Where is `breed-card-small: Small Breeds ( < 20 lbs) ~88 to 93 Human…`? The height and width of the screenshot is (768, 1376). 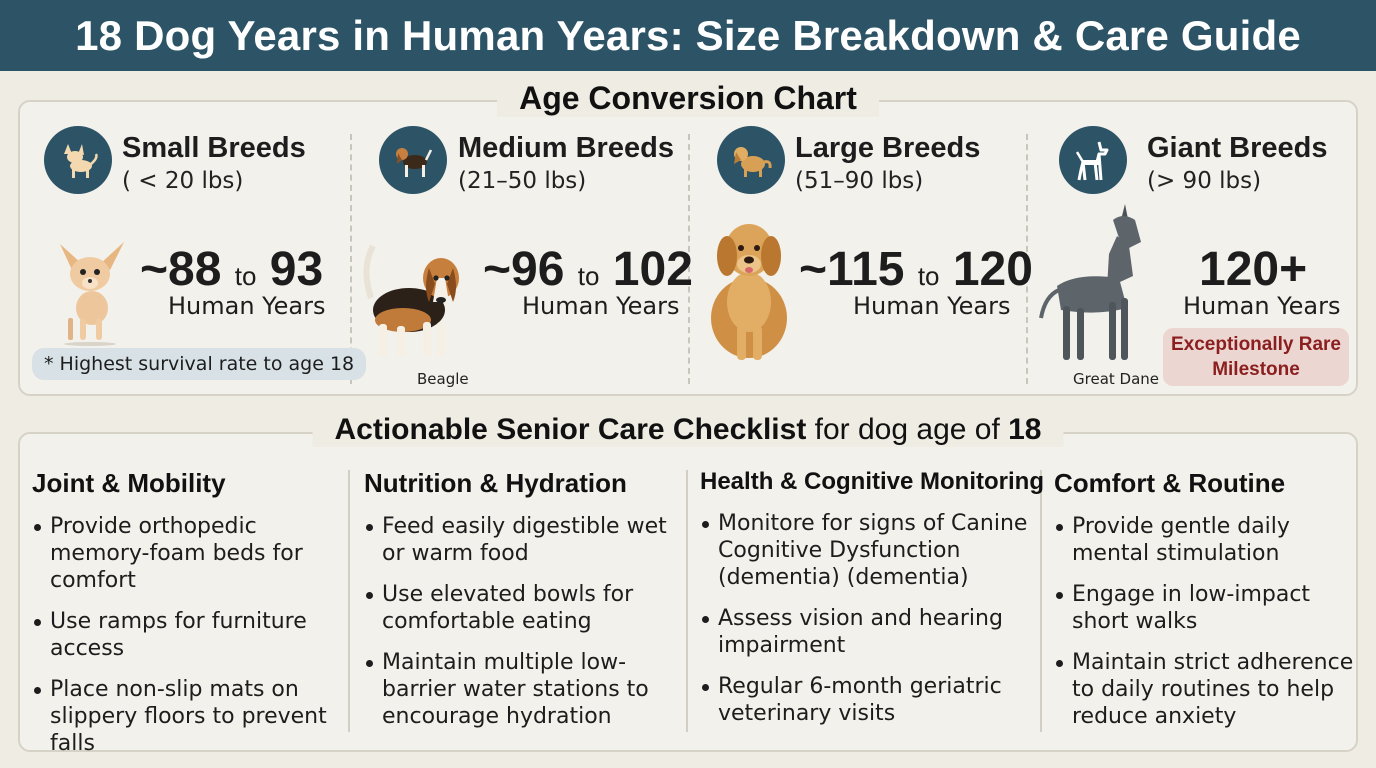 breed-card-small: Small Breeds ( < 20 lbs) ~88 to 93 Human… is located at coordinates (193, 250).